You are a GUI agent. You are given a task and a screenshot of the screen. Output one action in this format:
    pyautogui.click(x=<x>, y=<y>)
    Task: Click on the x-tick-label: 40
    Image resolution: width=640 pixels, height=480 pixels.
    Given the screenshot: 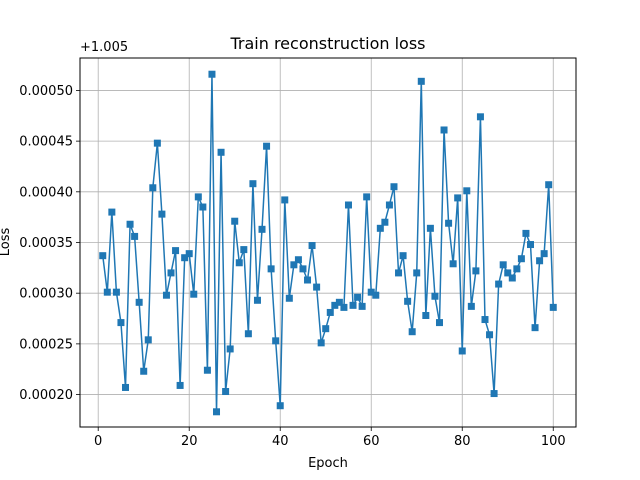 What is the action you would take?
    pyautogui.click(x=280, y=441)
    